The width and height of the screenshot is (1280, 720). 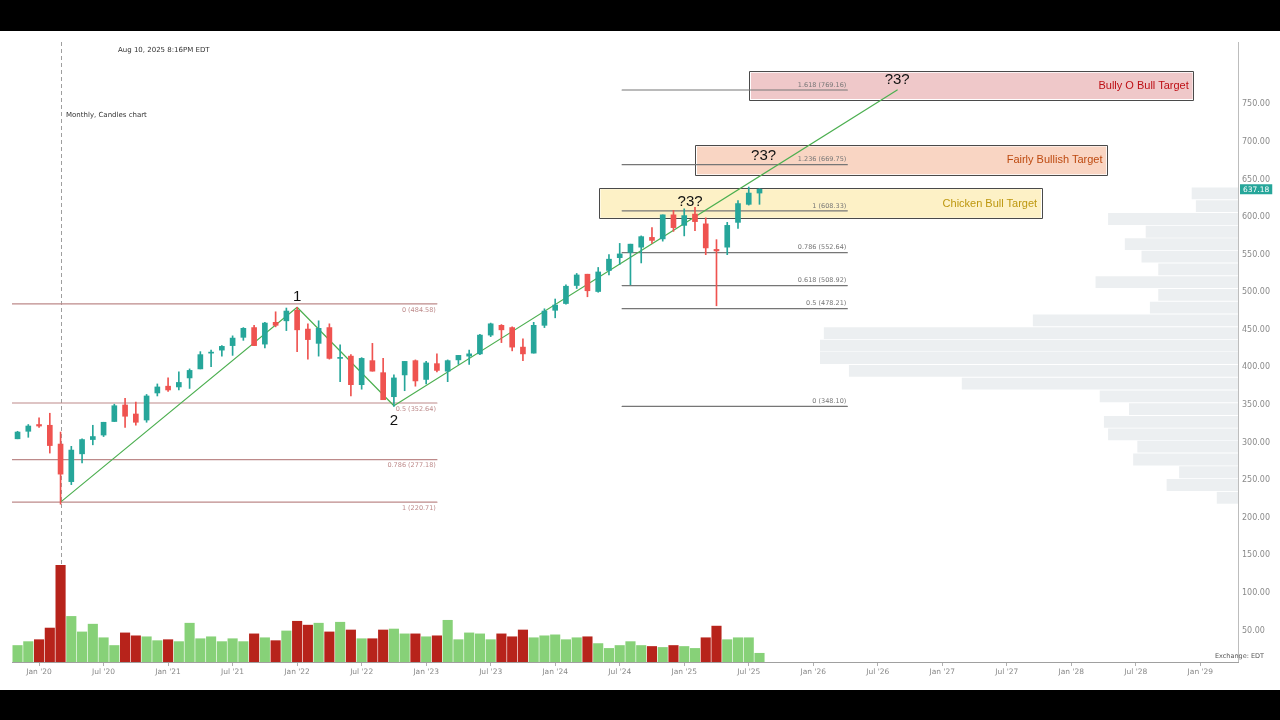 What do you see at coordinates (1256, 329) in the screenshot?
I see `y-tick-label: 450.00` at bounding box center [1256, 329].